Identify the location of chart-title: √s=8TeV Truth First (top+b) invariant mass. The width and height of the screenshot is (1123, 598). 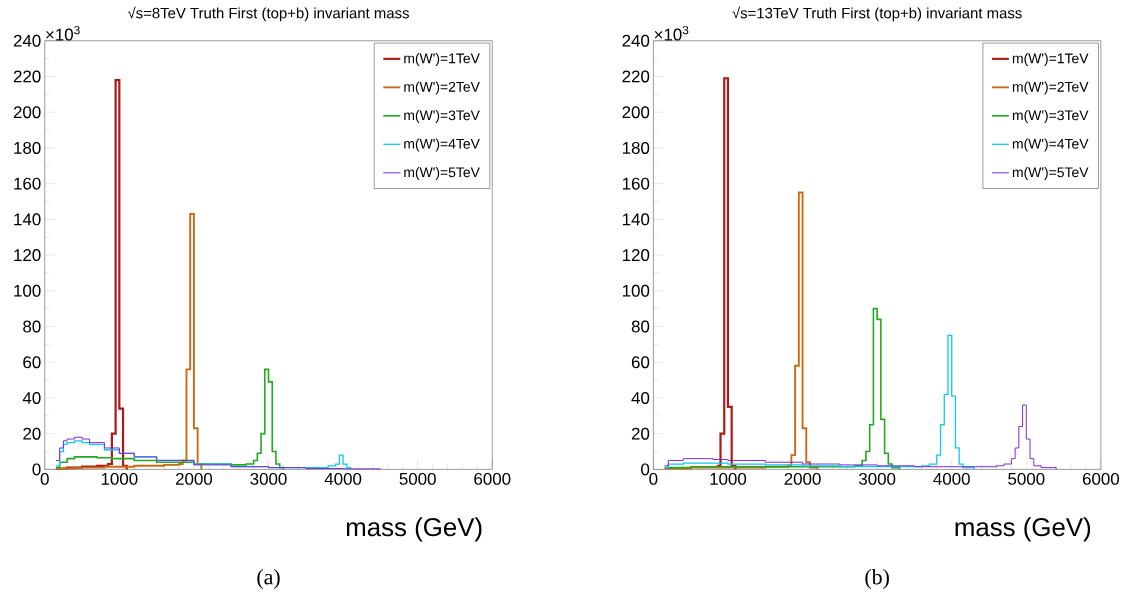
(268, 14).